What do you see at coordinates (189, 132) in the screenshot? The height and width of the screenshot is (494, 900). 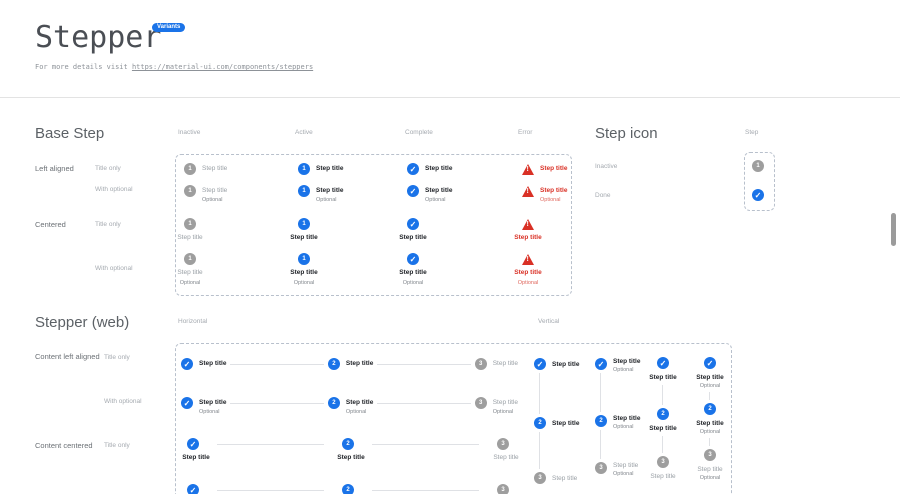 I see `column-label-inactive: Inactive` at bounding box center [189, 132].